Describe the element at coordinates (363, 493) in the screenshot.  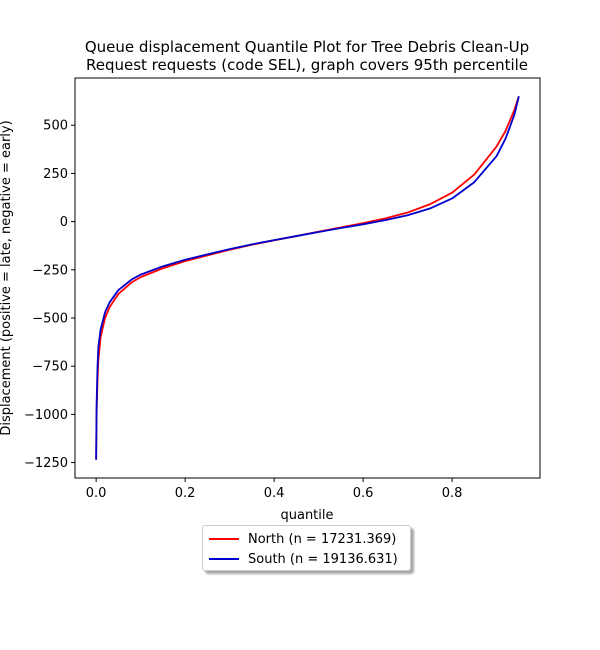
I see `x-tick-label: 0.6` at that location.